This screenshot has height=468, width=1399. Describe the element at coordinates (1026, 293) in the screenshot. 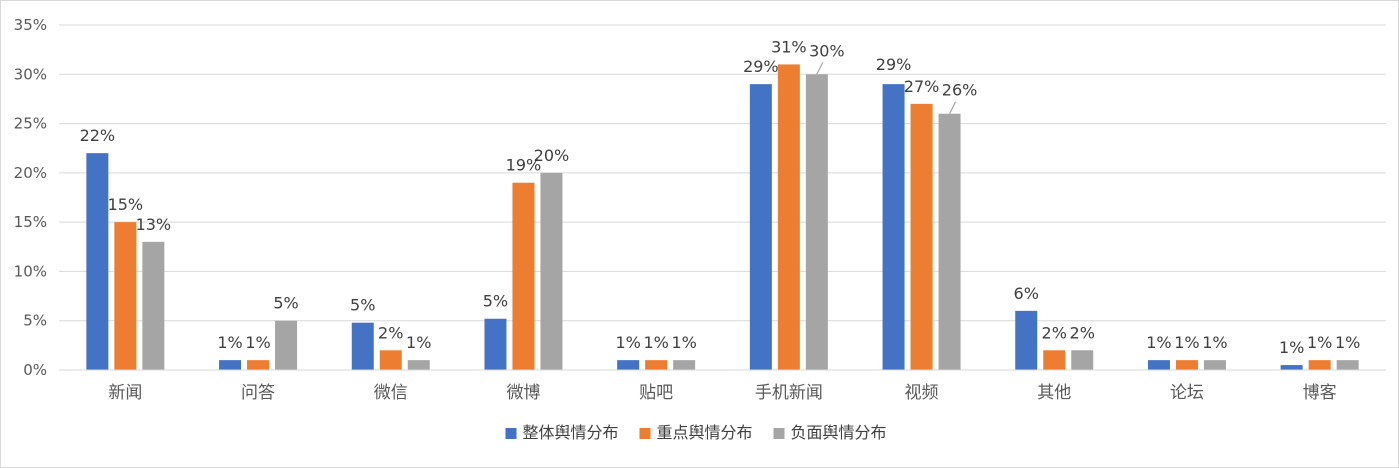

I see `data-label: 6%` at that location.